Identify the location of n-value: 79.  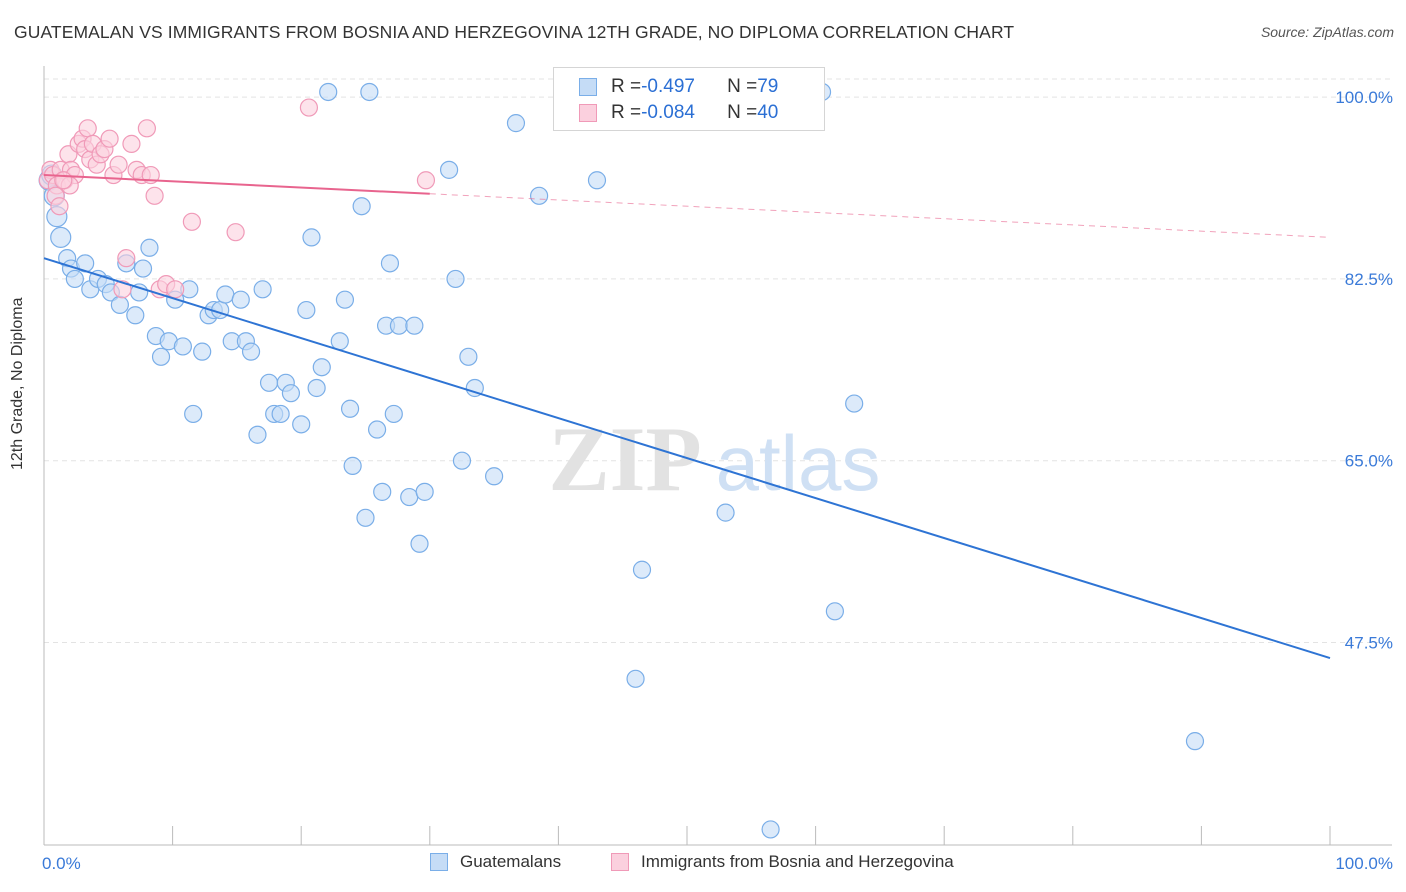
(768, 86).